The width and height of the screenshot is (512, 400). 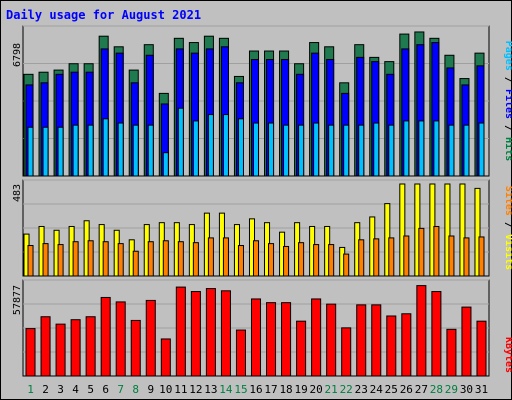 What do you see at coordinates (240, 389) in the screenshot?
I see `day-label-15: 15` at bounding box center [240, 389].